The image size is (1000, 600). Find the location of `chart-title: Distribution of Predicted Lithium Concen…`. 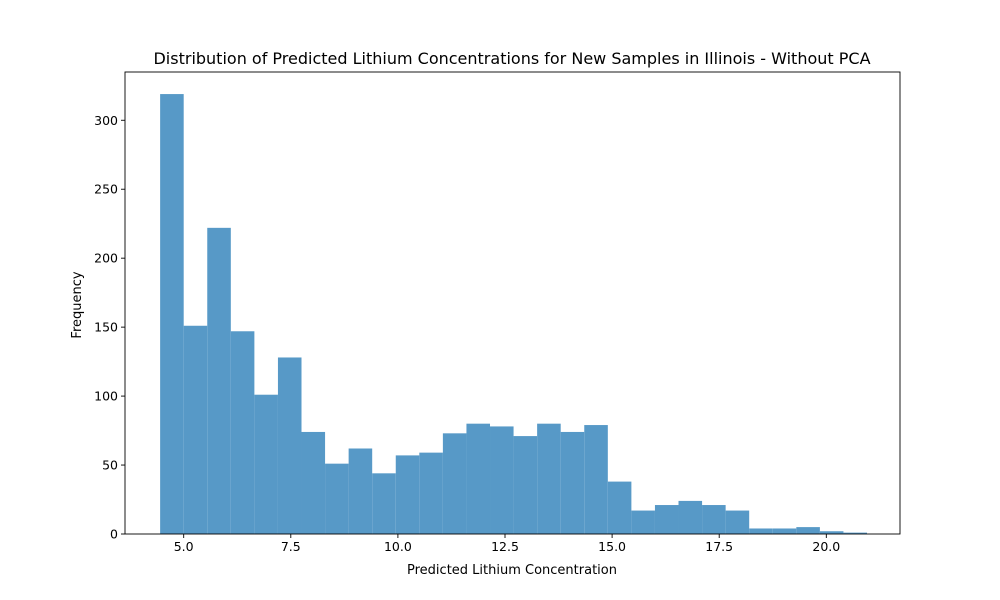

chart-title: Distribution of Predicted Lithium Concen… is located at coordinates (511, 58).